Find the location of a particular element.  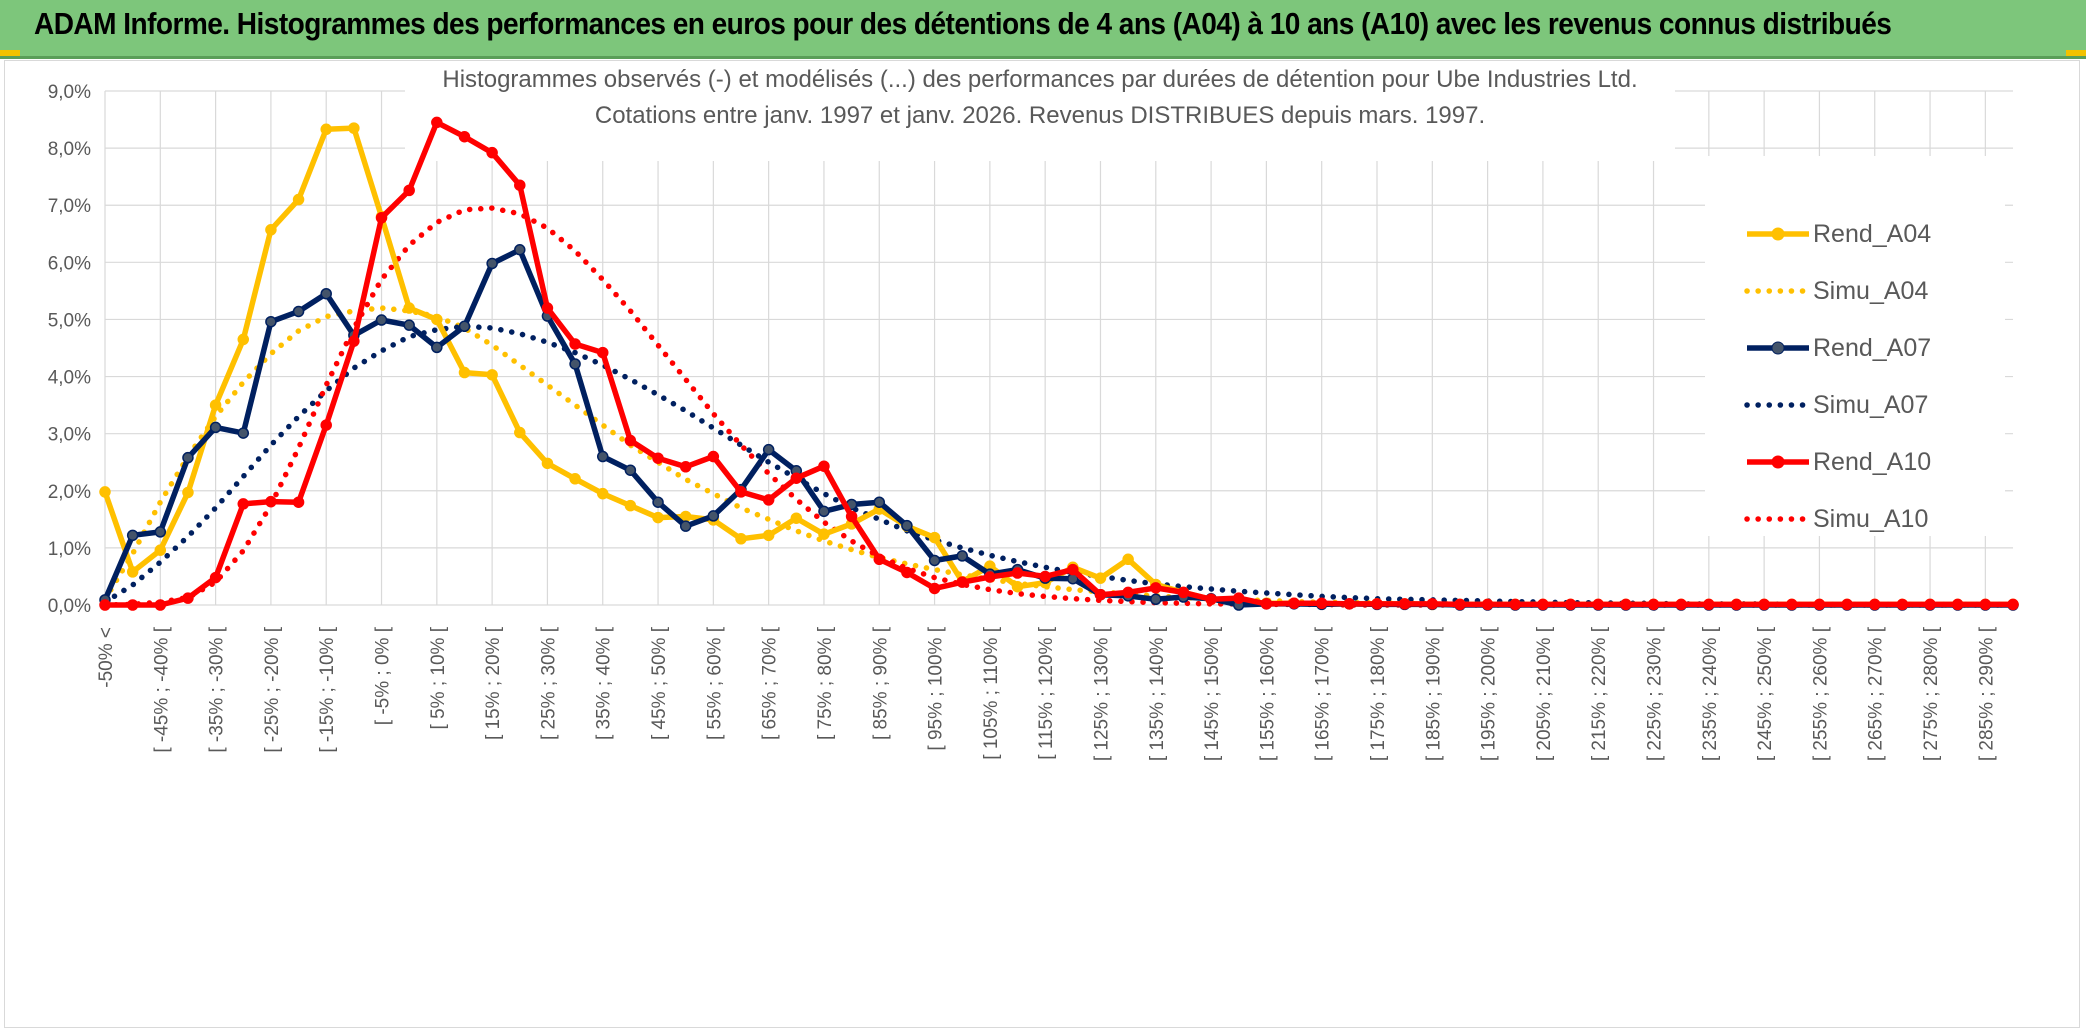

x-tick-label: [ -25% ; -20% [ is located at coordinates (272, 689).